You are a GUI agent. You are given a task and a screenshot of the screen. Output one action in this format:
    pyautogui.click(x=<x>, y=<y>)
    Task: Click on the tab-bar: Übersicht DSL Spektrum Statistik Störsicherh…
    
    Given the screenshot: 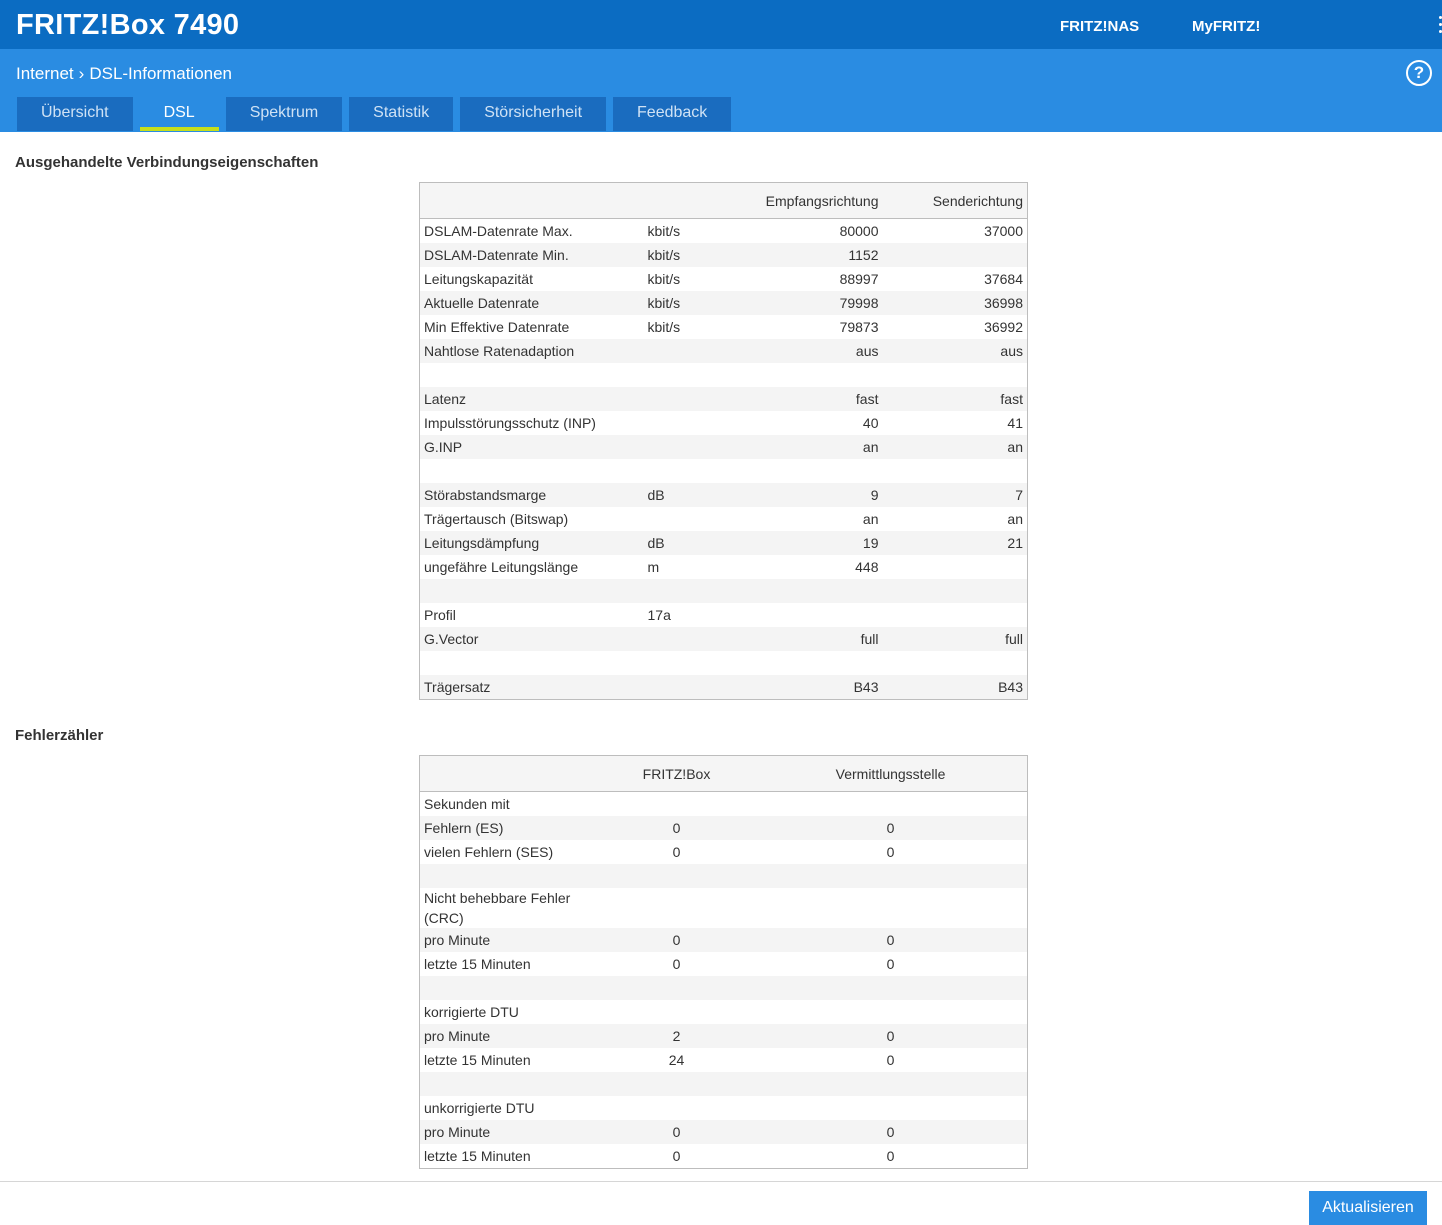 What is the action you would take?
    pyautogui.click(x=377, y=114)
    